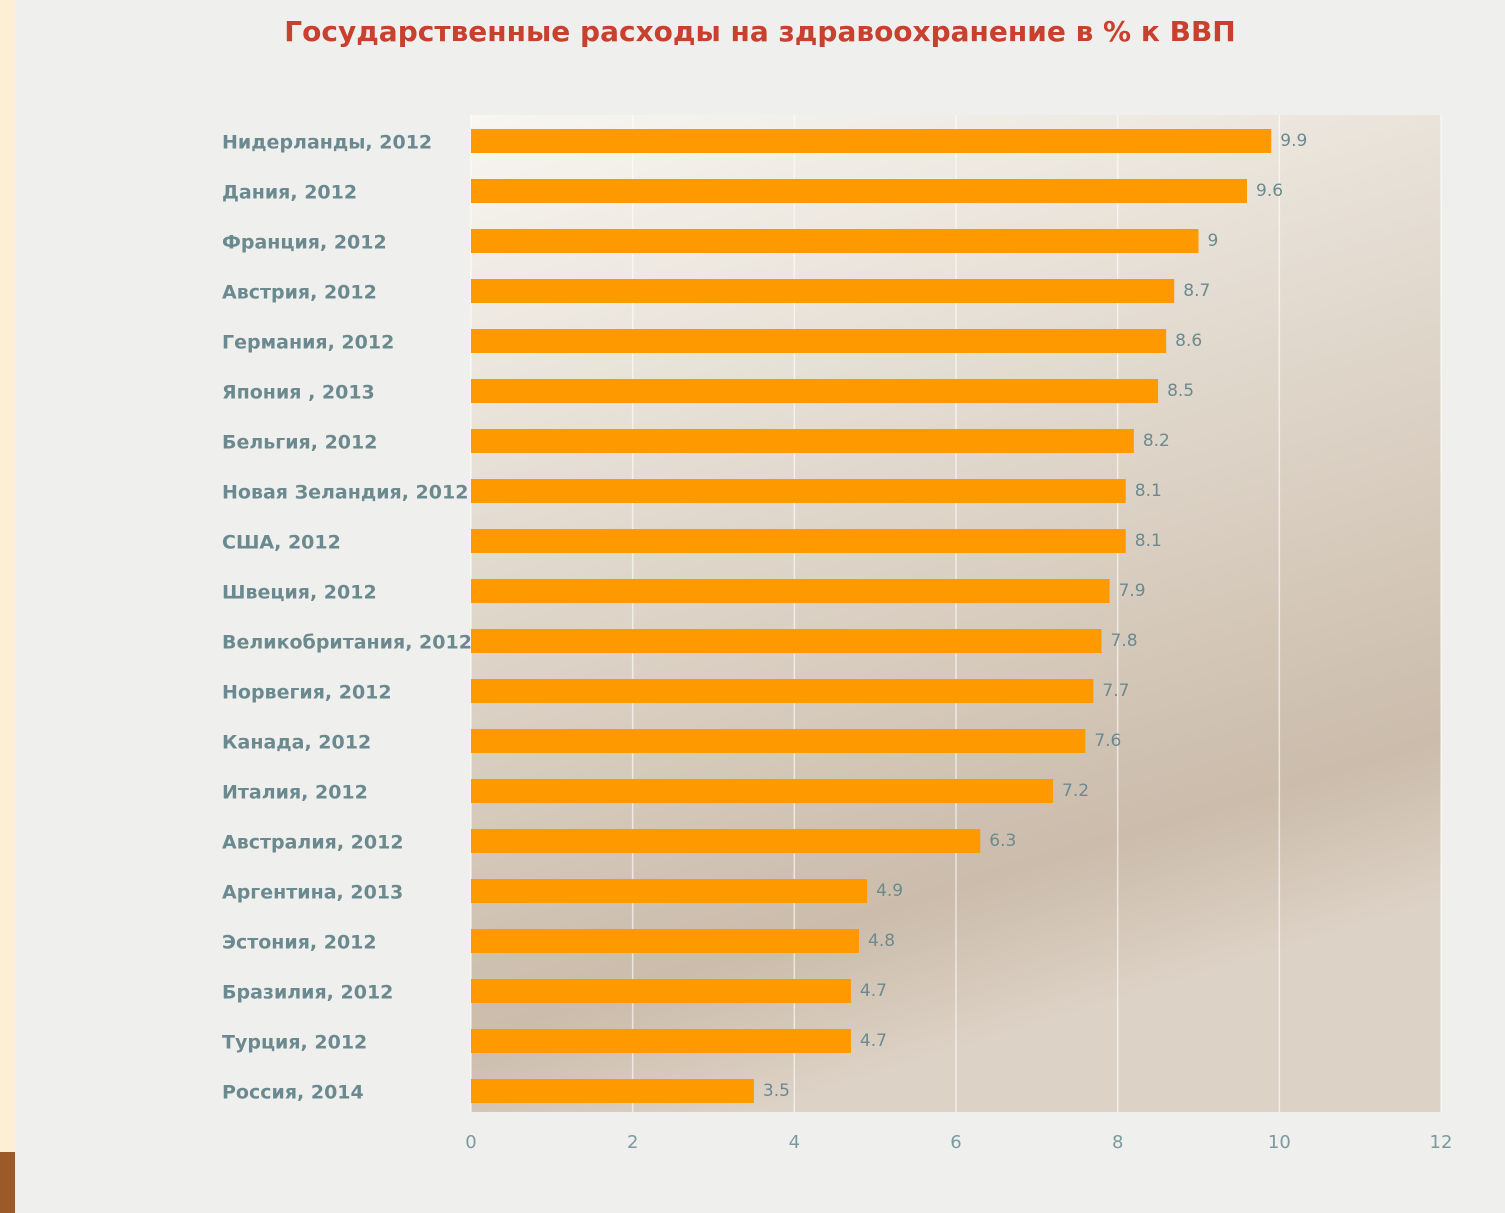  I want to click on value-label: 8.5, so click(1180, 391).